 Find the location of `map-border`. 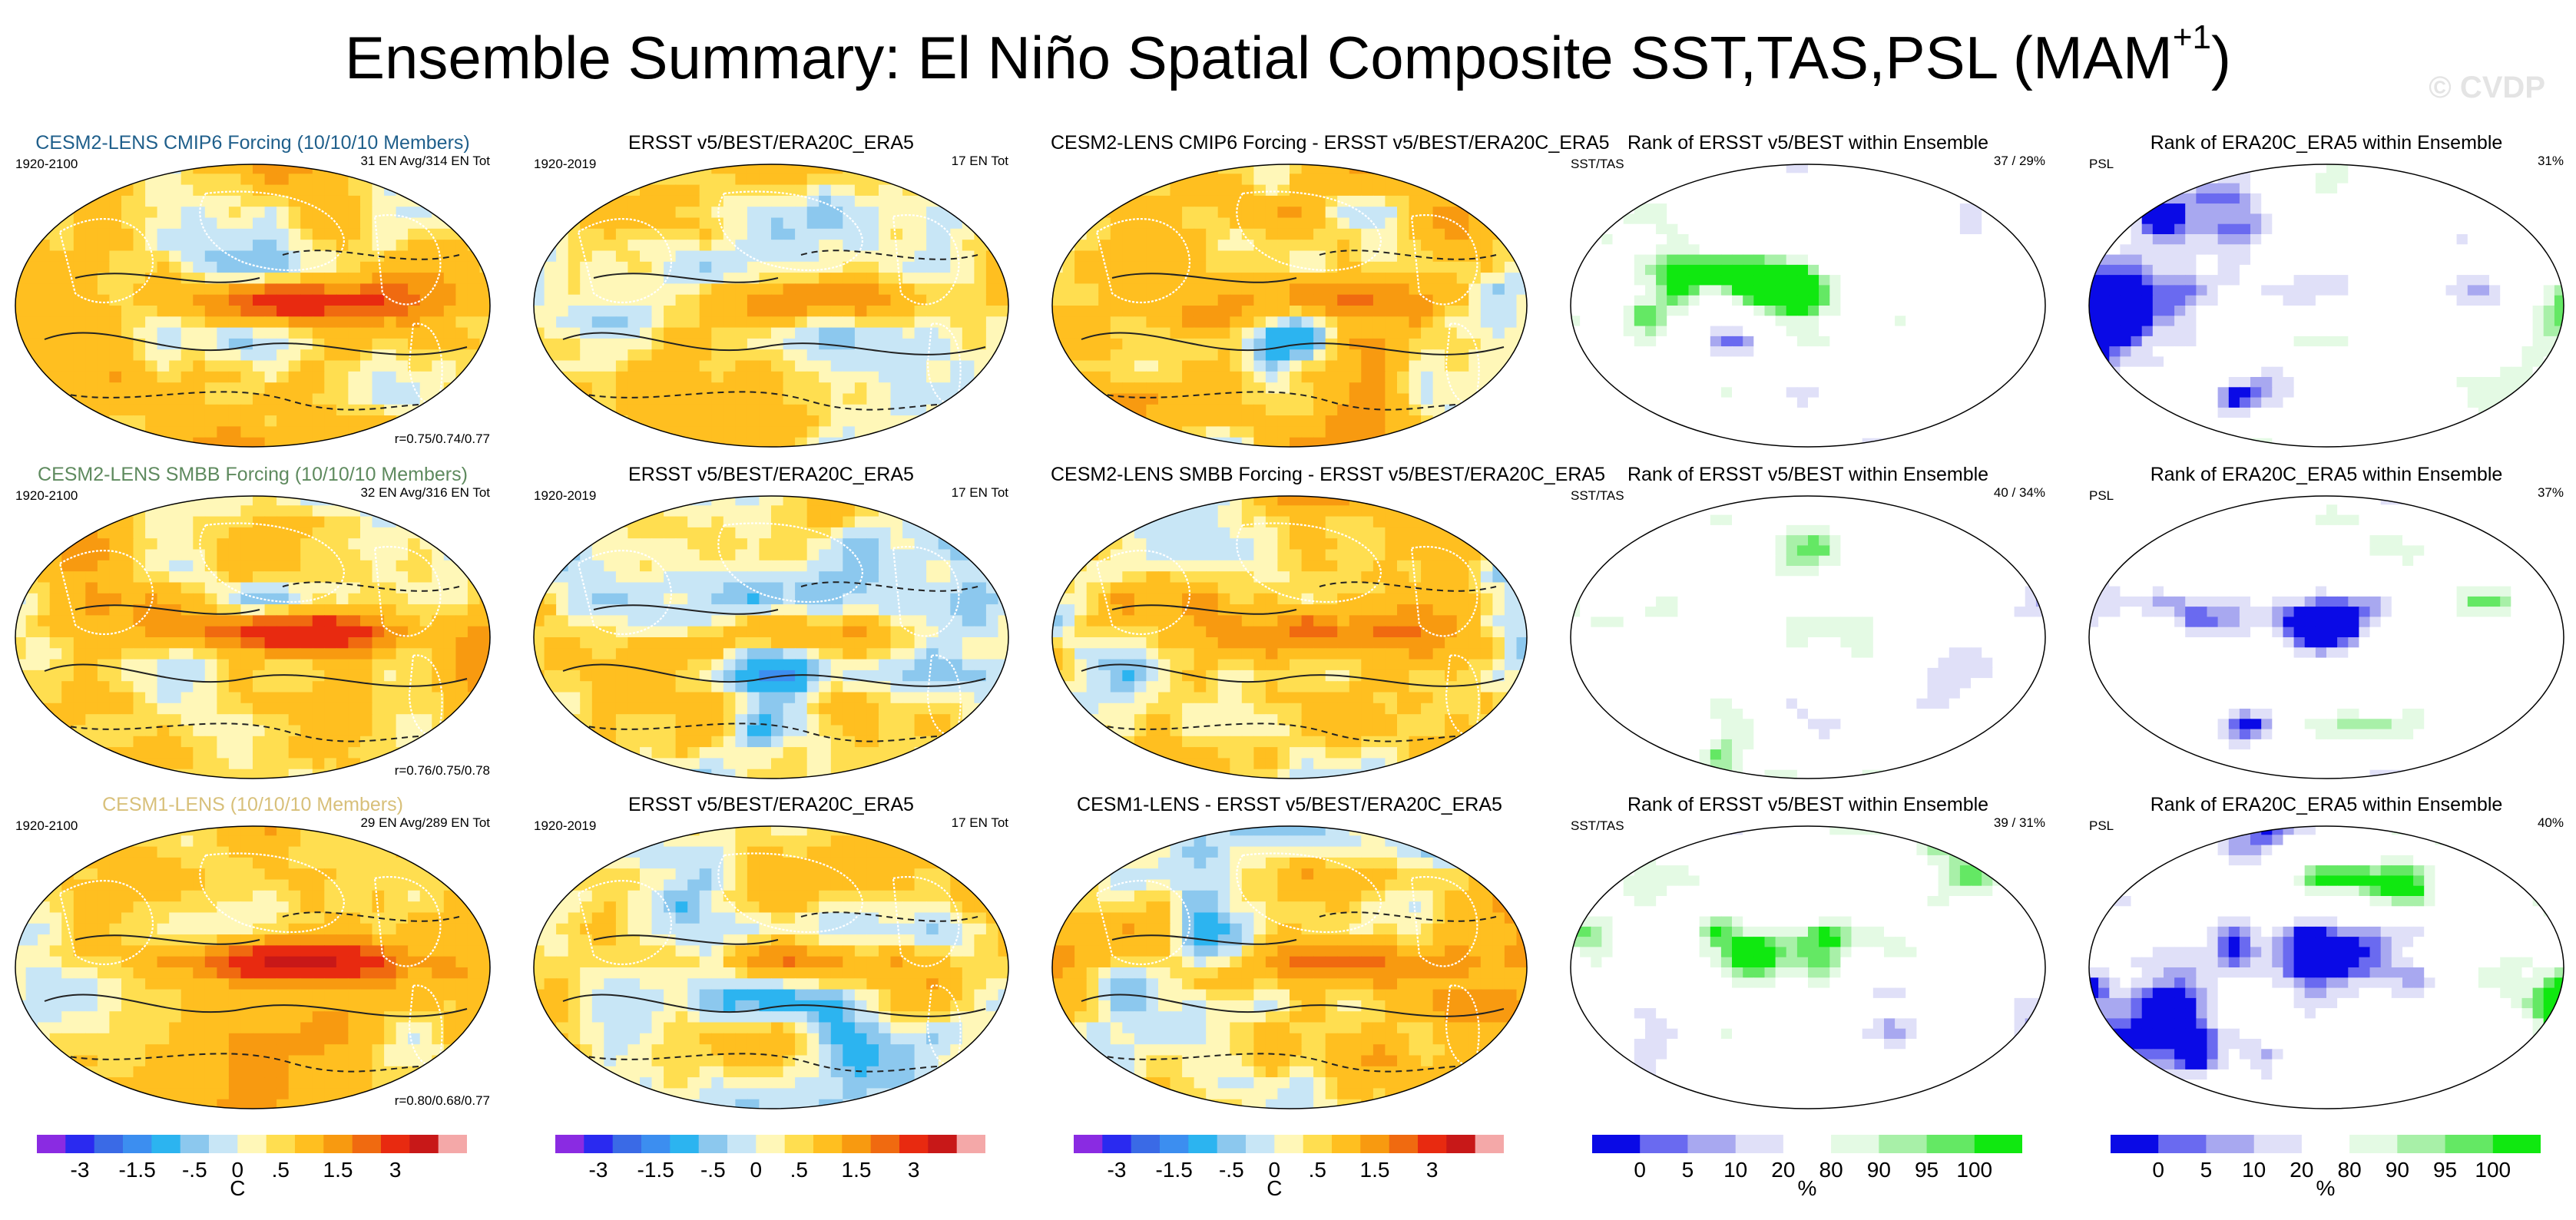

map-border is located at coordinates (253, 306).